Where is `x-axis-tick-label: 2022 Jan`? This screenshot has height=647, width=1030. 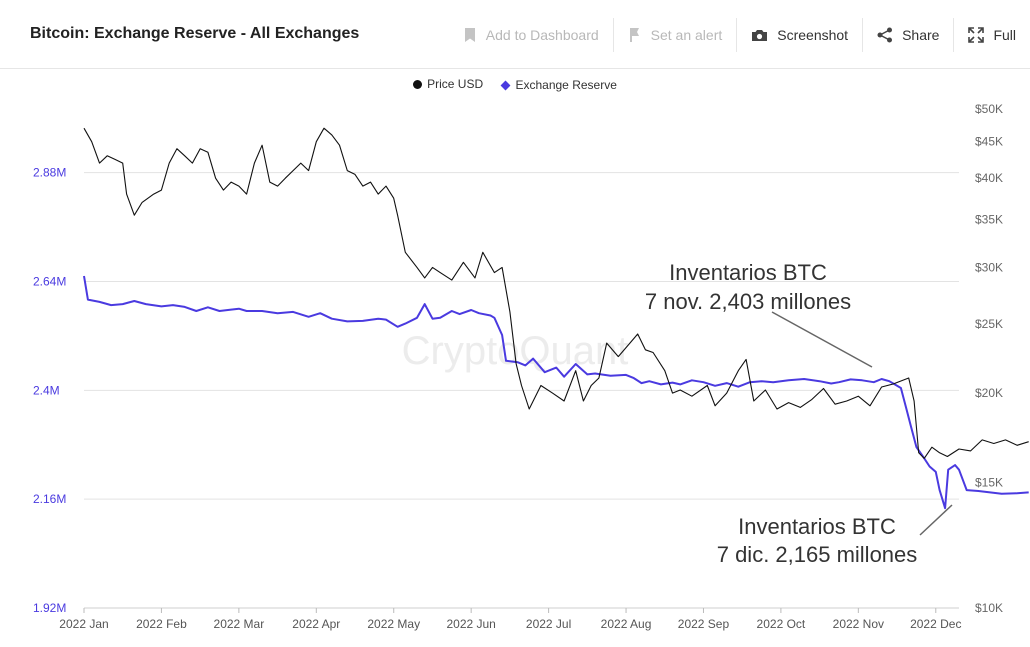
x-axis-tick-label: 2022 Jan is located at coordinates (83, 624).